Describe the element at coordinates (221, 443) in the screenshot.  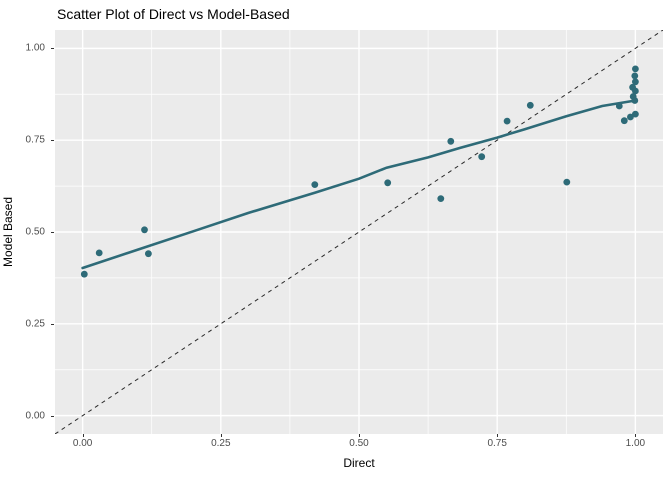
I see `x-tick-label: 0.25` at that location.